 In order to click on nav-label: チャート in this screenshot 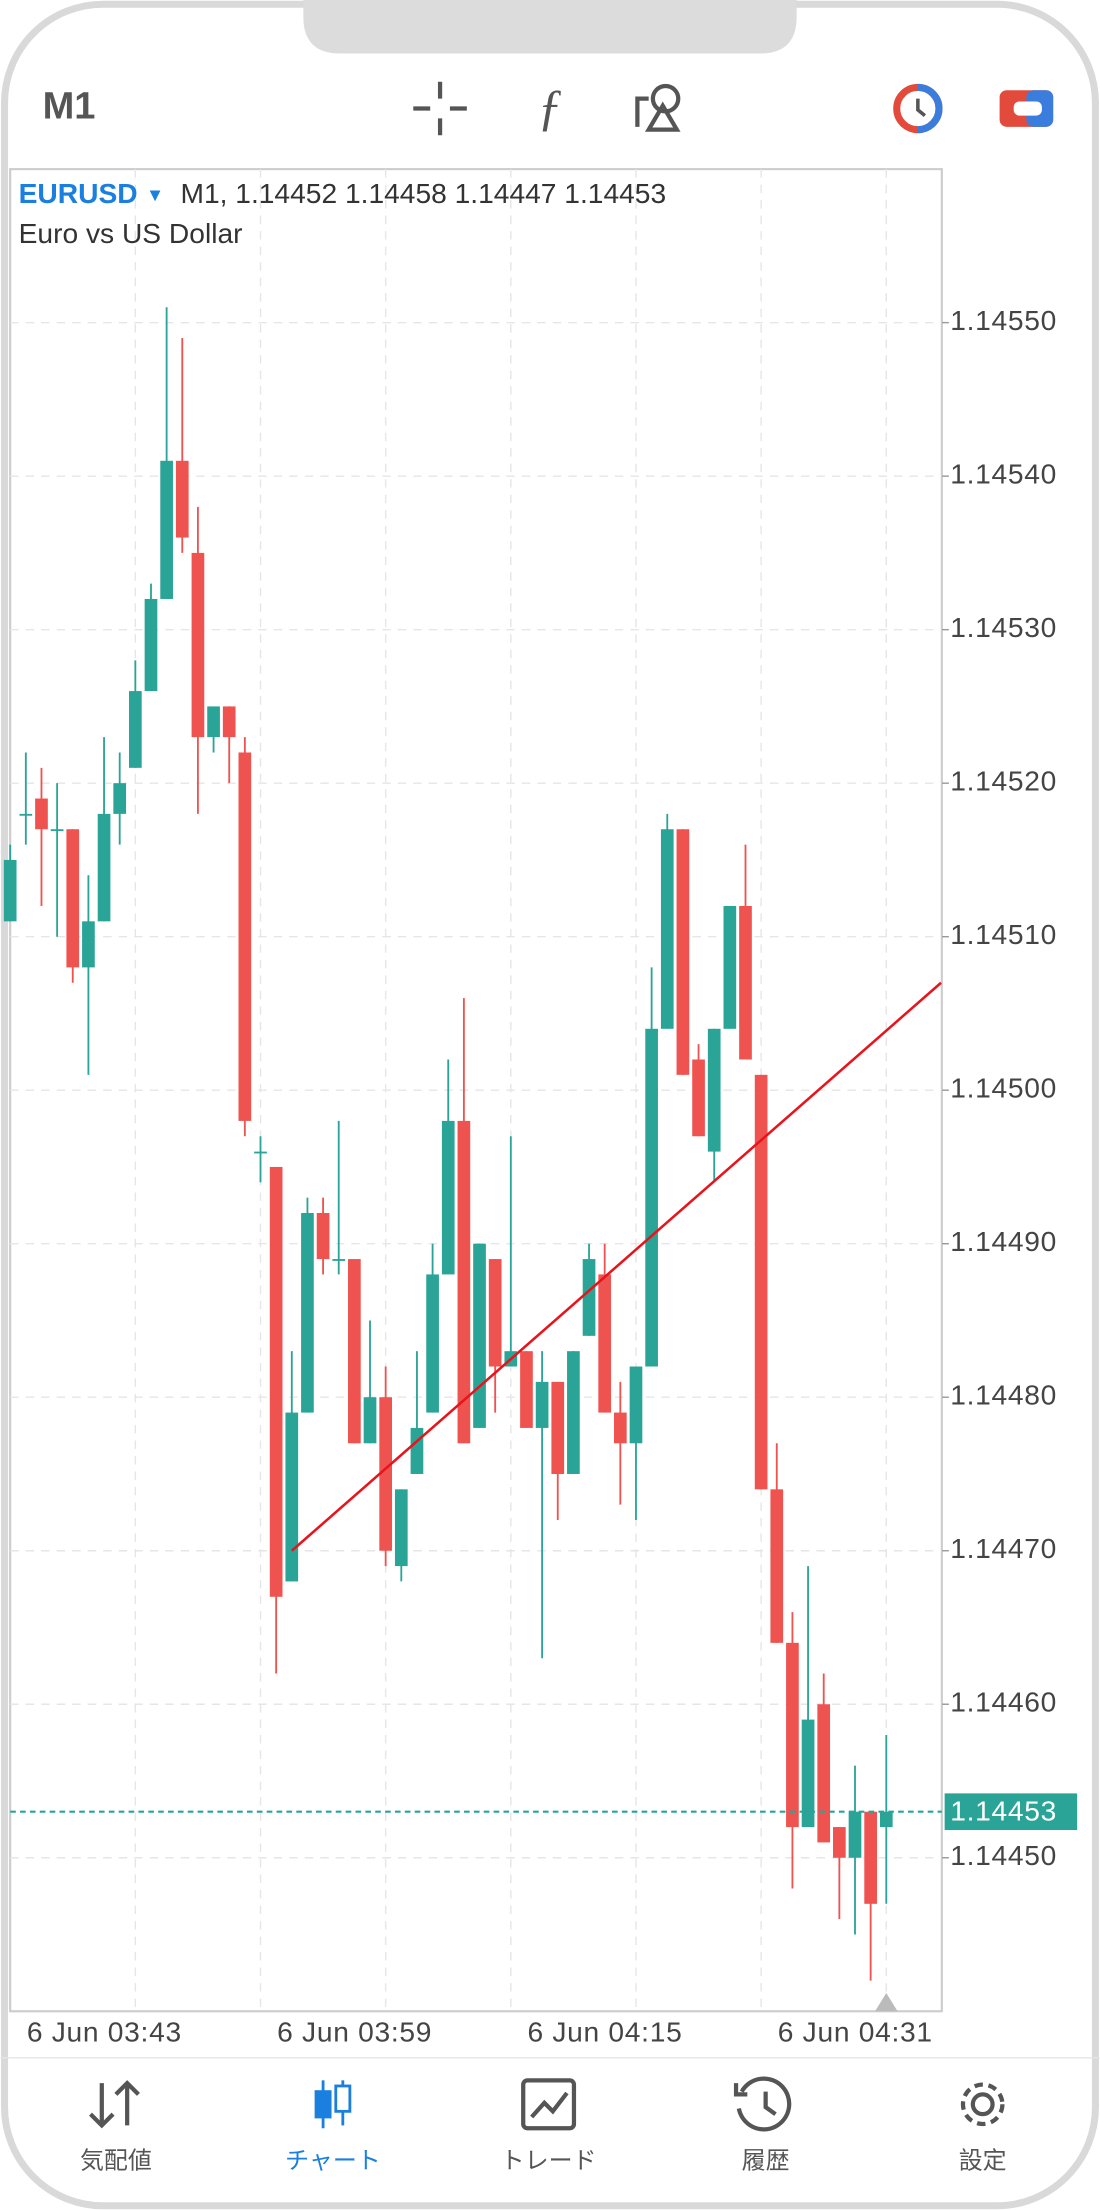, I will do `click(333, 2160)`.